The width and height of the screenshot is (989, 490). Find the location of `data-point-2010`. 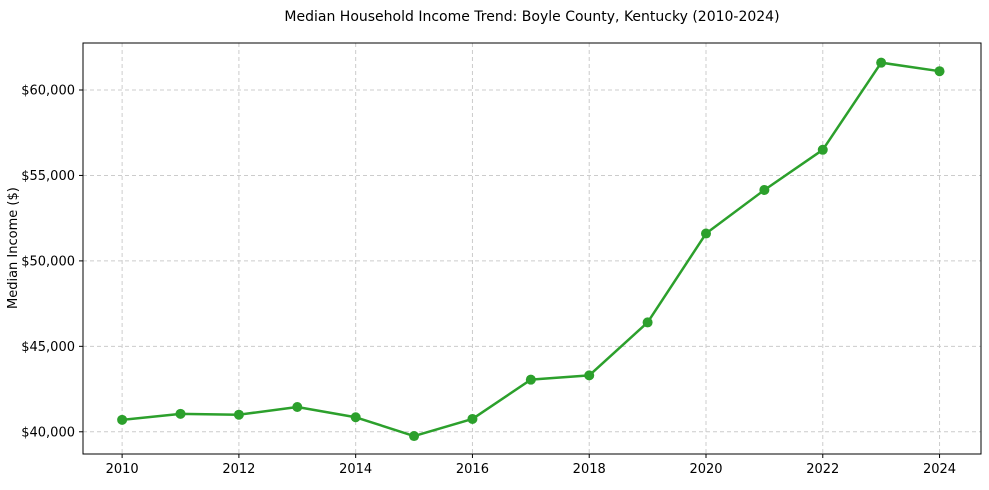

data-point-2010 is located at coordinates (122, 419).